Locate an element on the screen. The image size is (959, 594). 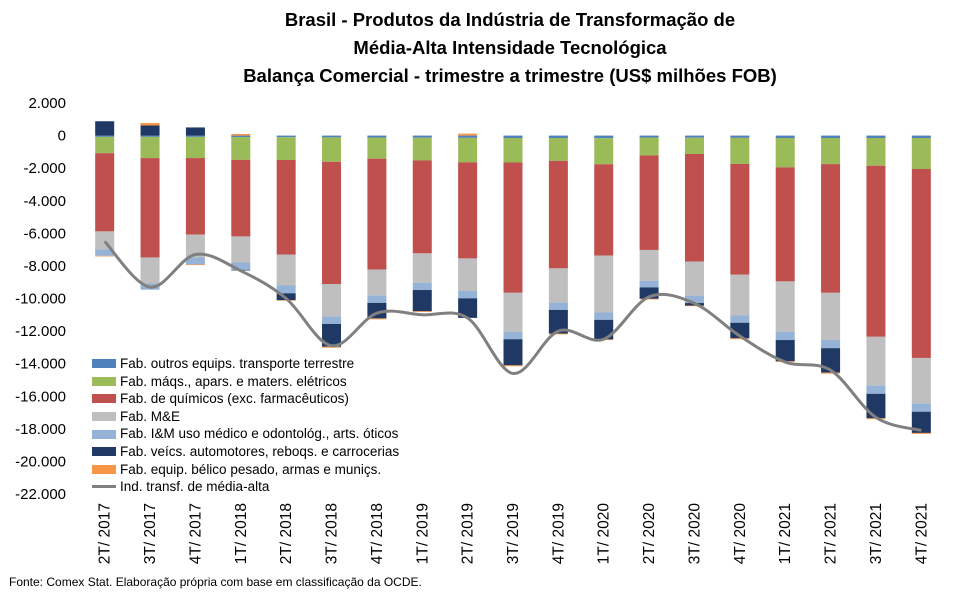
bar-segment-s0-c5 is located at coordinates (332, 136).